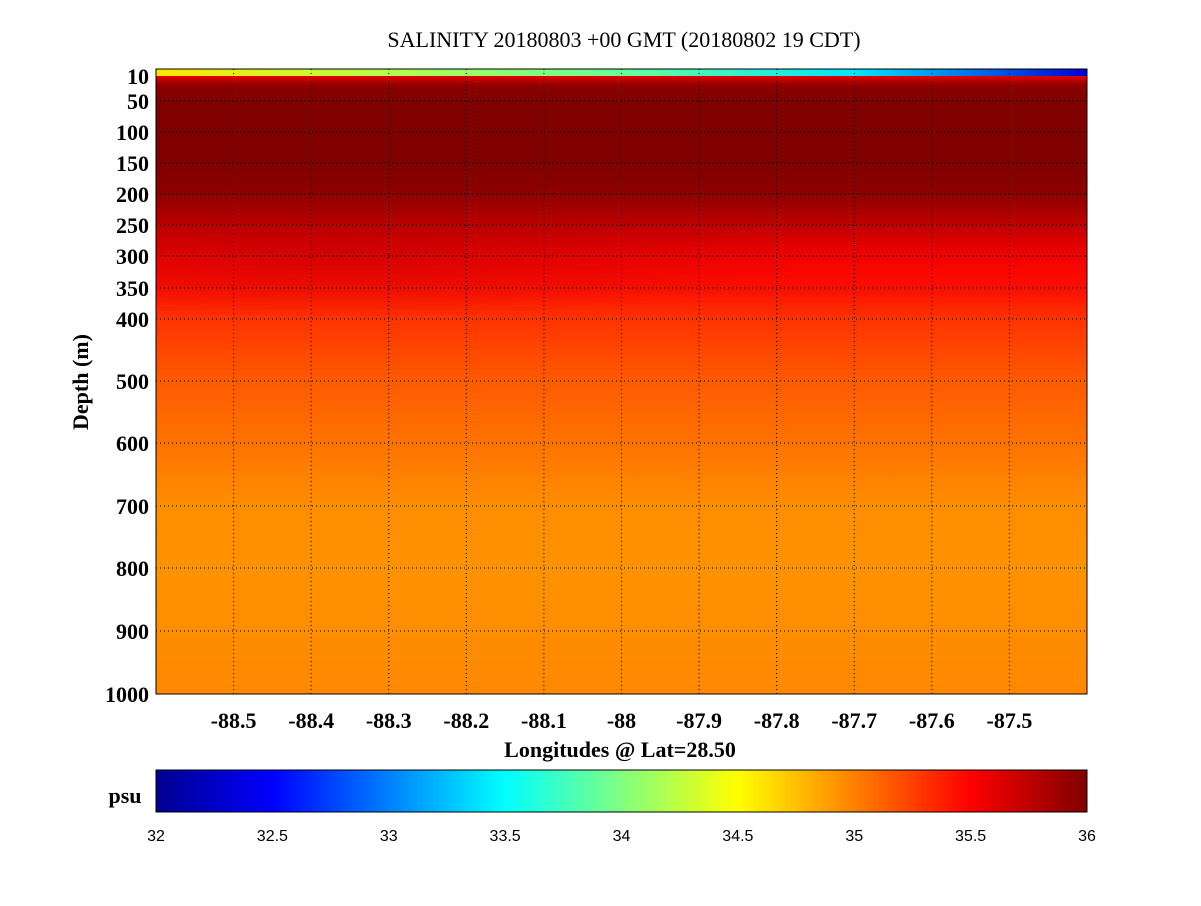 The height and width of the screenshot is (906, 1201). Describe the element at coordinates (124, 795) in the screenshot. I see `colorbar-unit-label: psu` at that location.